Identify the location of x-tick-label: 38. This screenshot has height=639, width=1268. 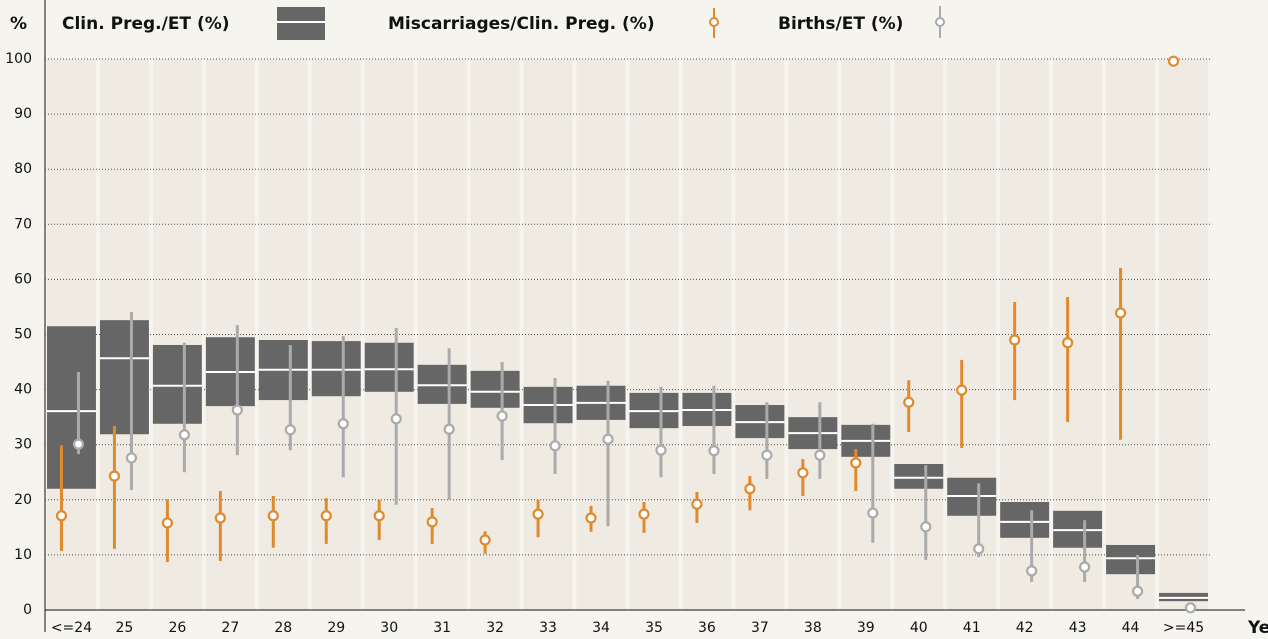
(813, 628).